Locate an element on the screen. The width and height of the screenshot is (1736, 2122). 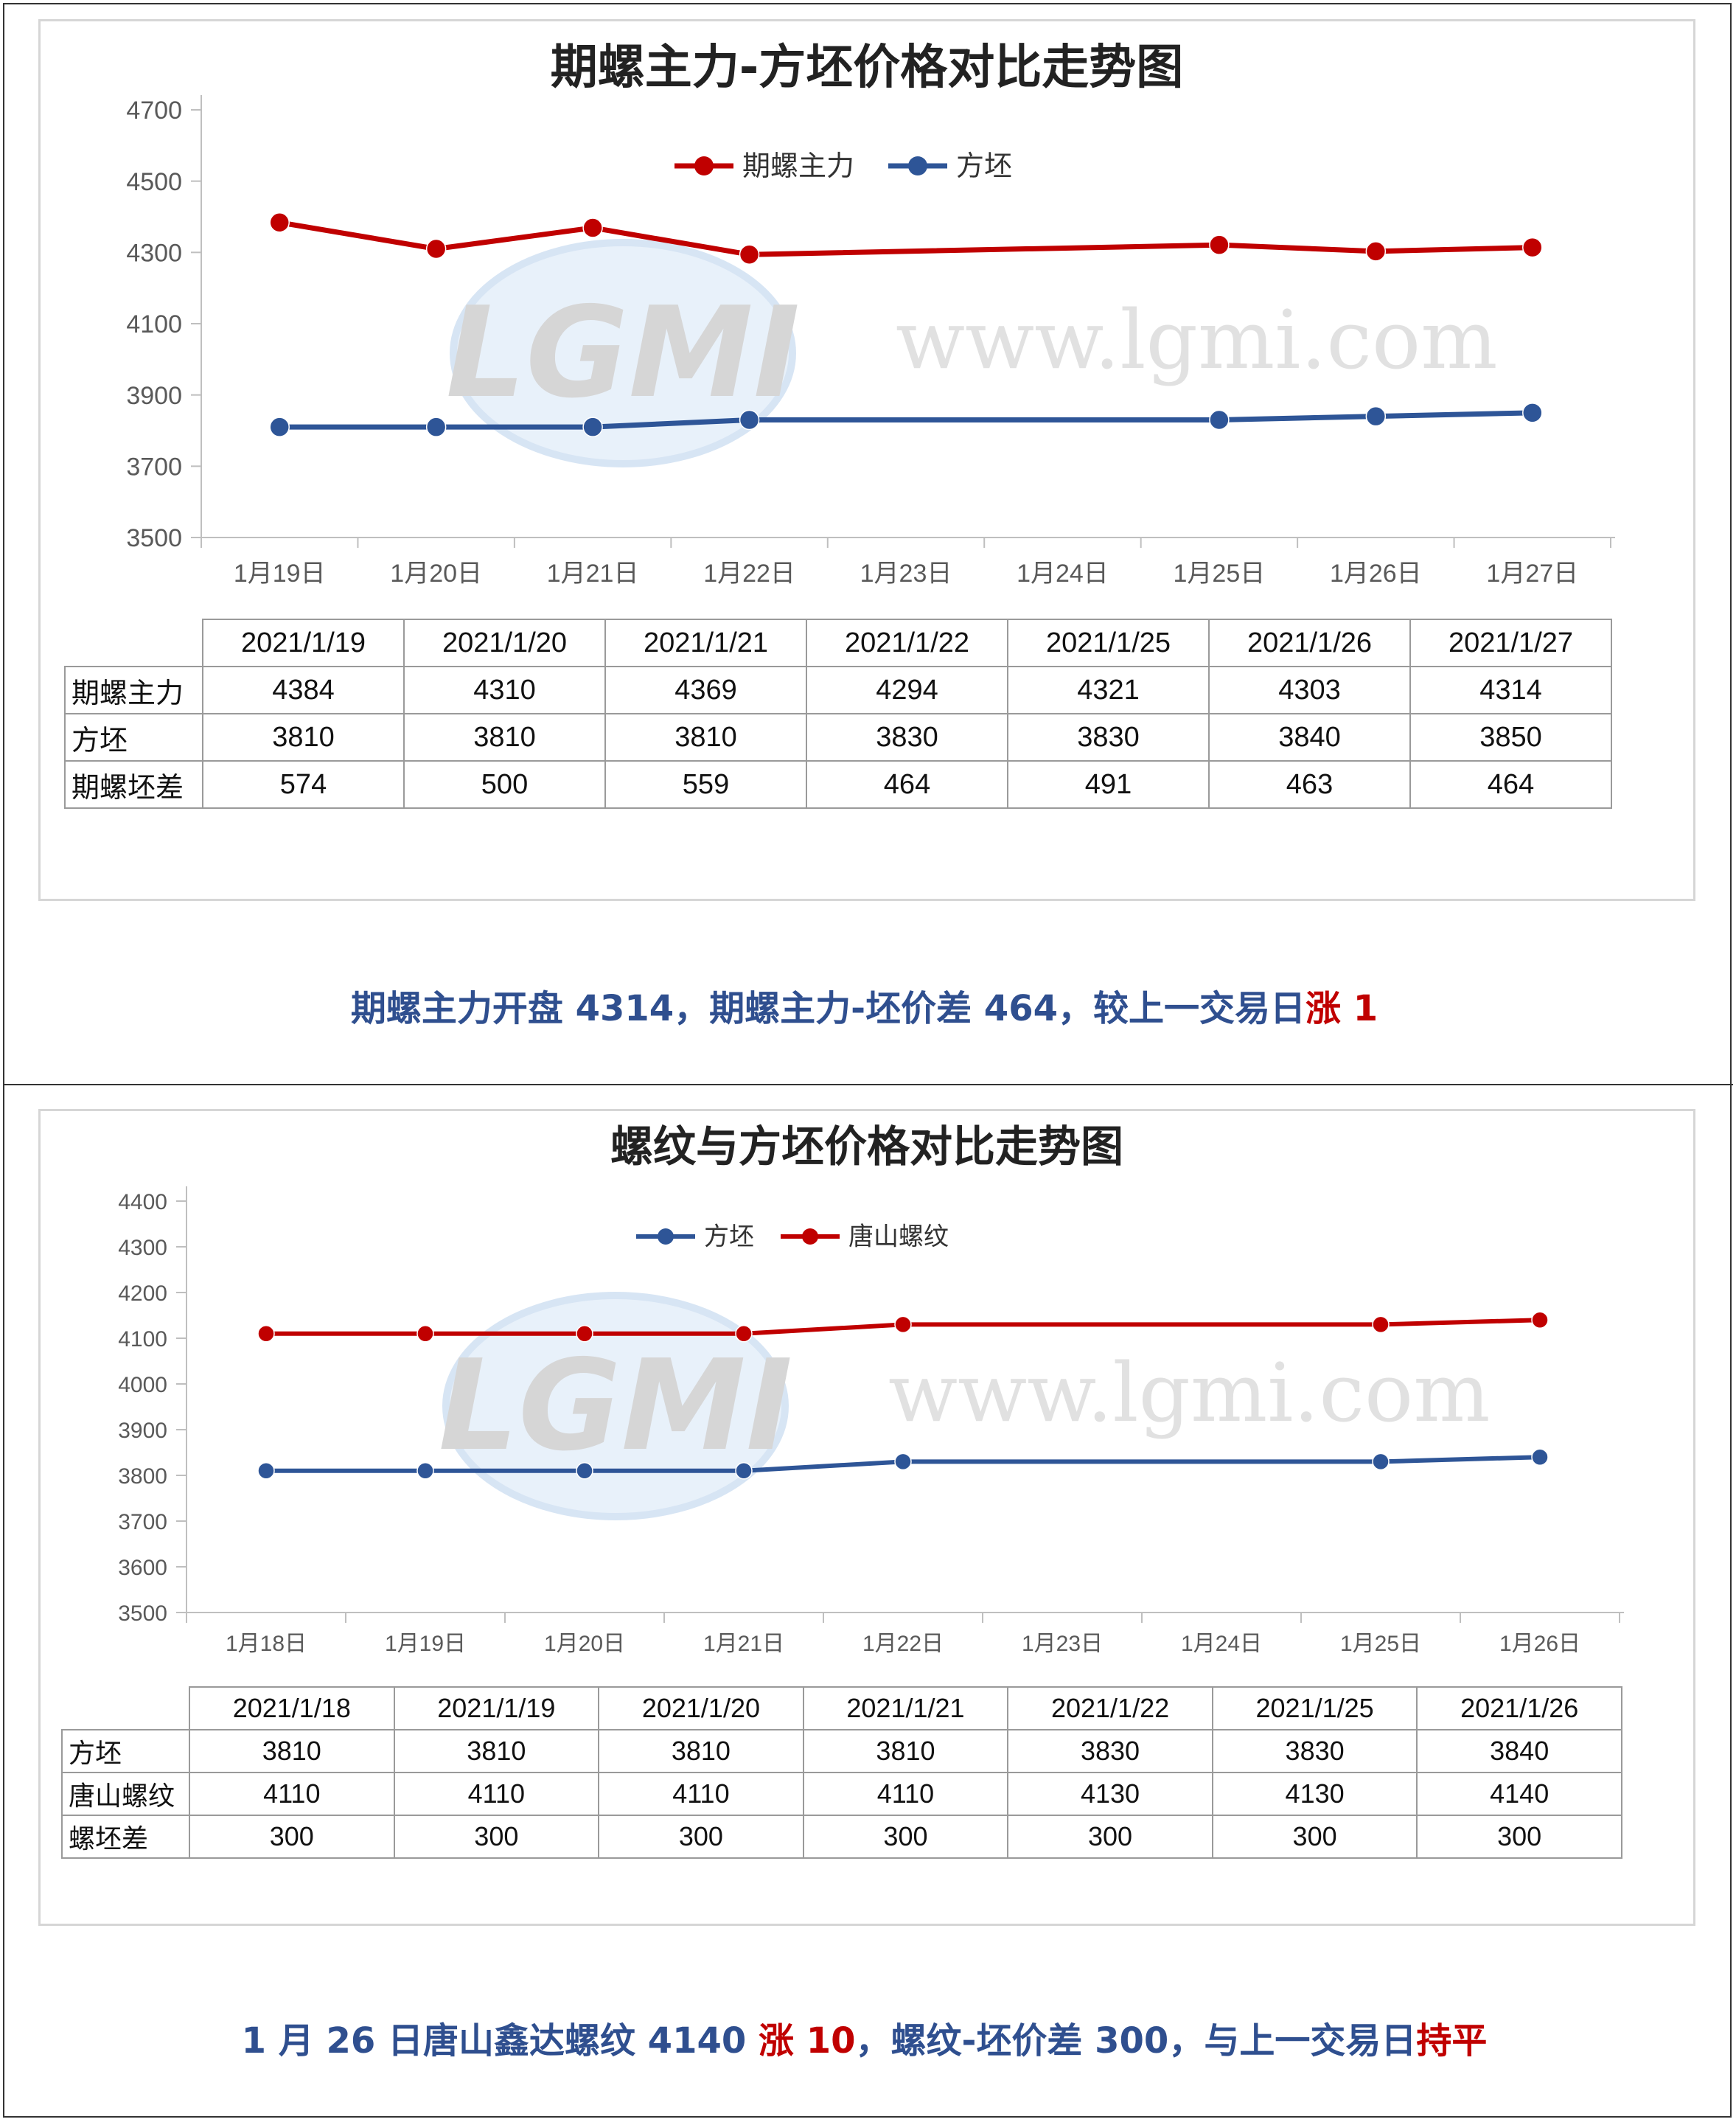
table-cell: 4369 is located at coordinates (705, 690).